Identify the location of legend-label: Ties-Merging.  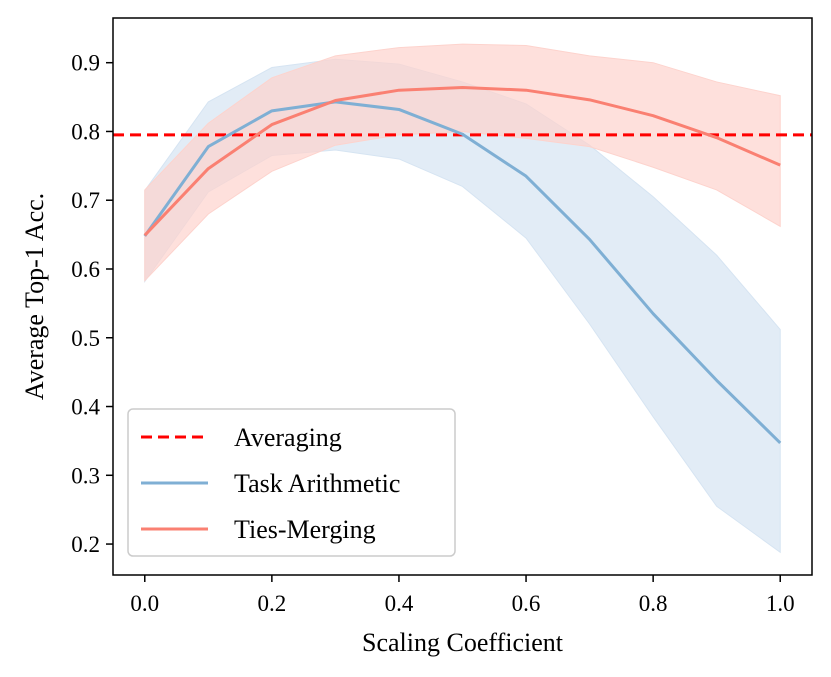
(305, 529).